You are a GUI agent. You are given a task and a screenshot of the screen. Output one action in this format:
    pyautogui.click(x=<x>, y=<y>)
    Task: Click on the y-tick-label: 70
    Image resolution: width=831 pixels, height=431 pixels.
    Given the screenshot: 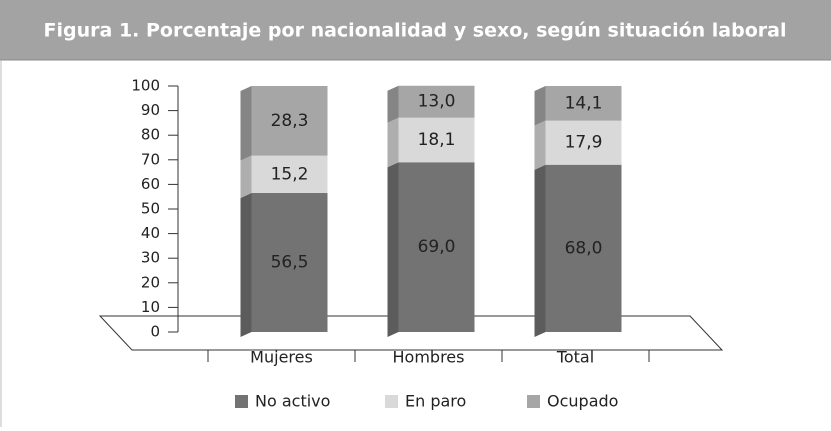 What is the action you would take?
    pyautogui.click(x=150, y=159)
    